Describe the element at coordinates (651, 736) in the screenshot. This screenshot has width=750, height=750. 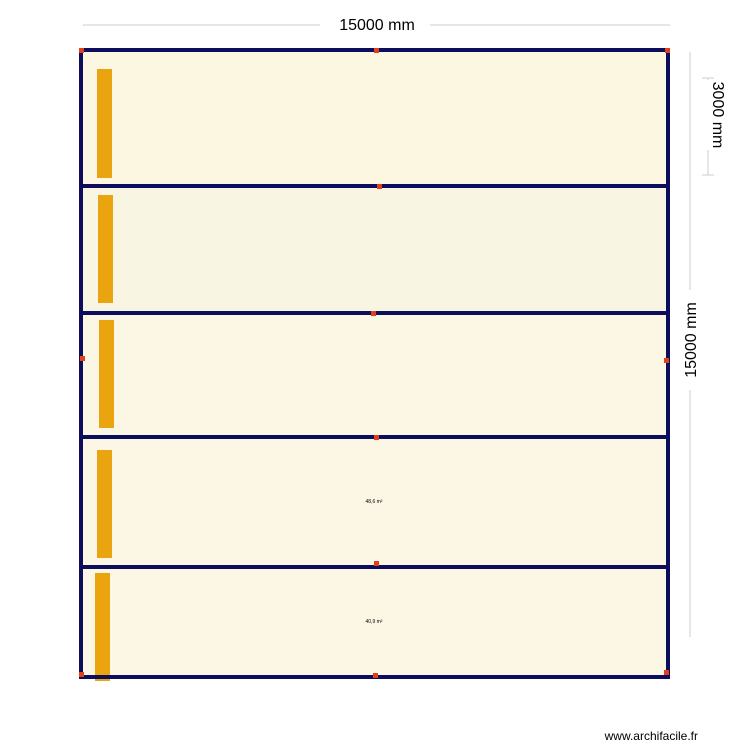
I see `credit: www.archifacile.fr` at that location.